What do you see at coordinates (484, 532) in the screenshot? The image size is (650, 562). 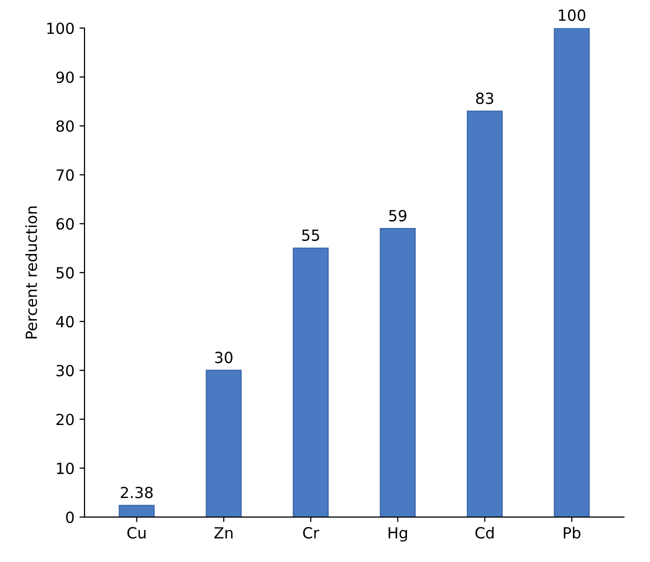 I see `x-tick-label: Cd` at bounding box center [484, 532].